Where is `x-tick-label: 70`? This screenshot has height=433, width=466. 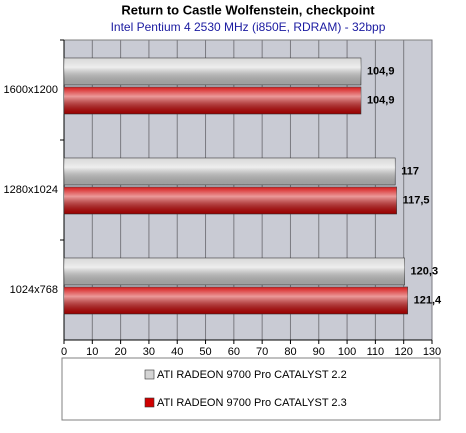 x-tick-label: 70 is located at coordinates (262, 352).